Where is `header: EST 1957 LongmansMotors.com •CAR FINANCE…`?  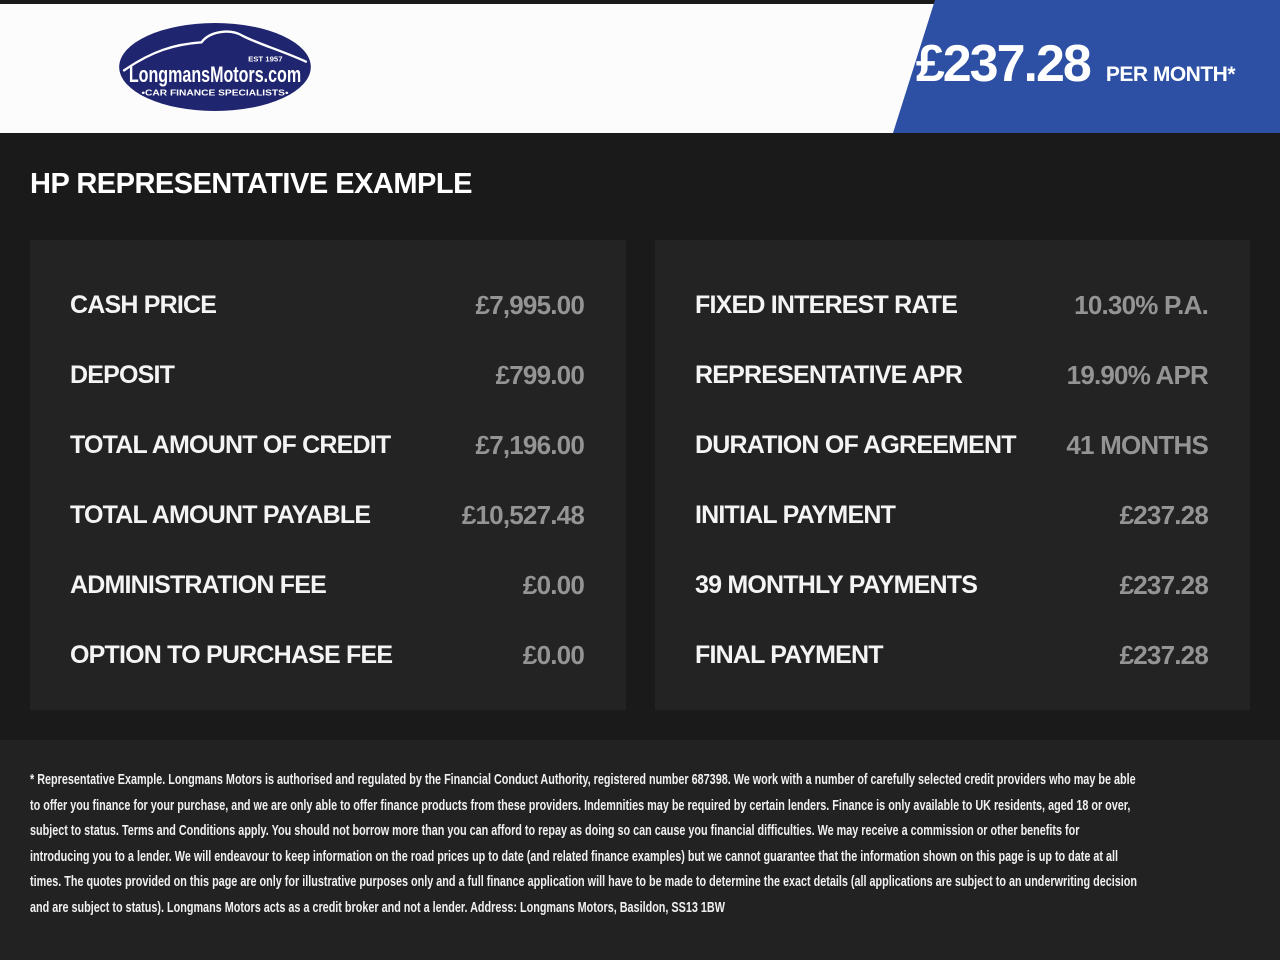
header: EST 1957 LongmansMotors.com •CAR FINANCE… is located at coordinates (640, 66).